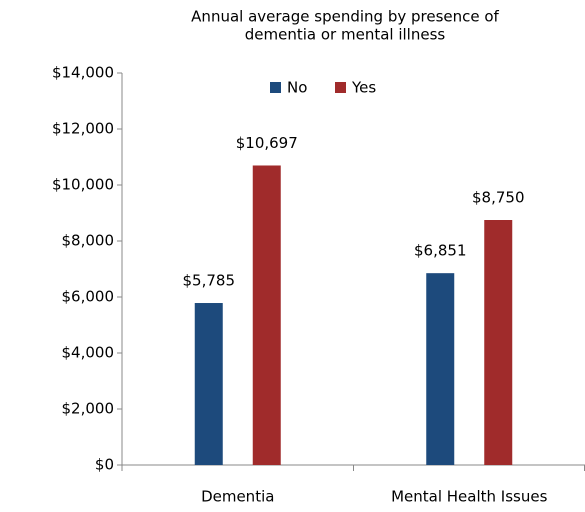 This screenshot has height=512, width=585. What do you see at coordinates (469, 497) in the screenshot?
I see `x-tick-label: Mental Health Issues` at bounding box center [469, 497].